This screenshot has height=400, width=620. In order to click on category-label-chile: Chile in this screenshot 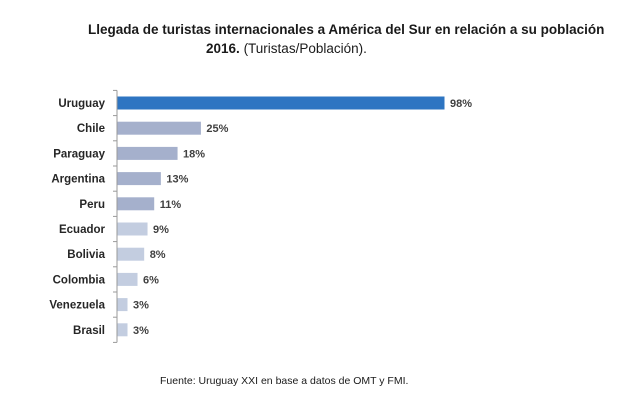, I will do `click(91, 129)`.